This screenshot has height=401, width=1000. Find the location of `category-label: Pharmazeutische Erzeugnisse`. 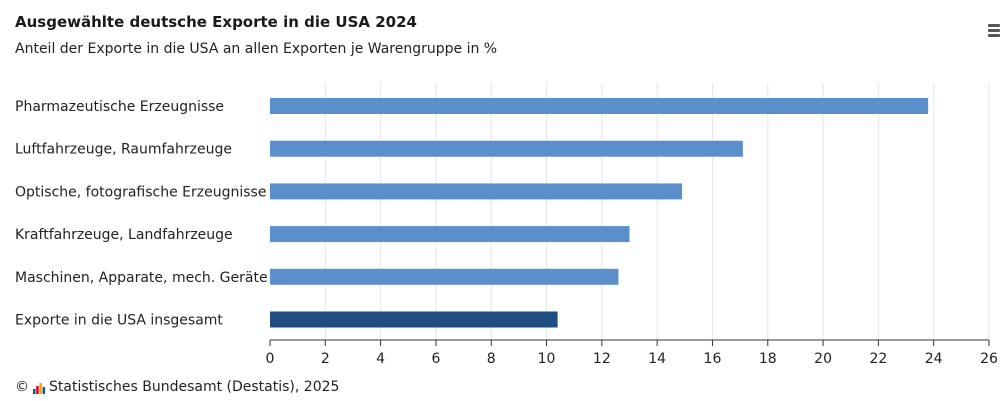

category-label: Pharmazeutische Erzeugnisse is located at coordinates (119, 107).